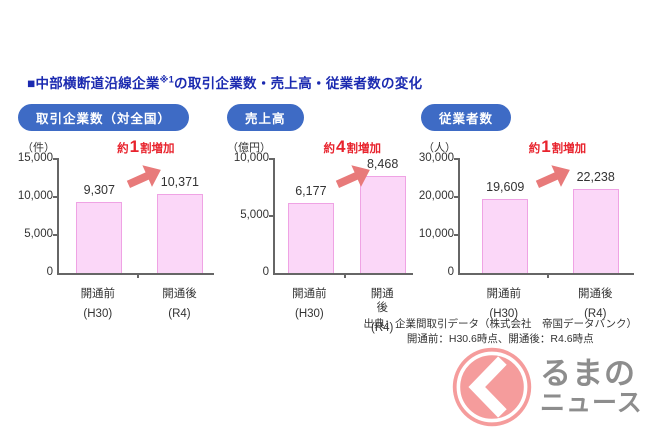 This screenshot has width=650, height=433. I want to click on logo-text-line1: るまの, so click(588, 373).